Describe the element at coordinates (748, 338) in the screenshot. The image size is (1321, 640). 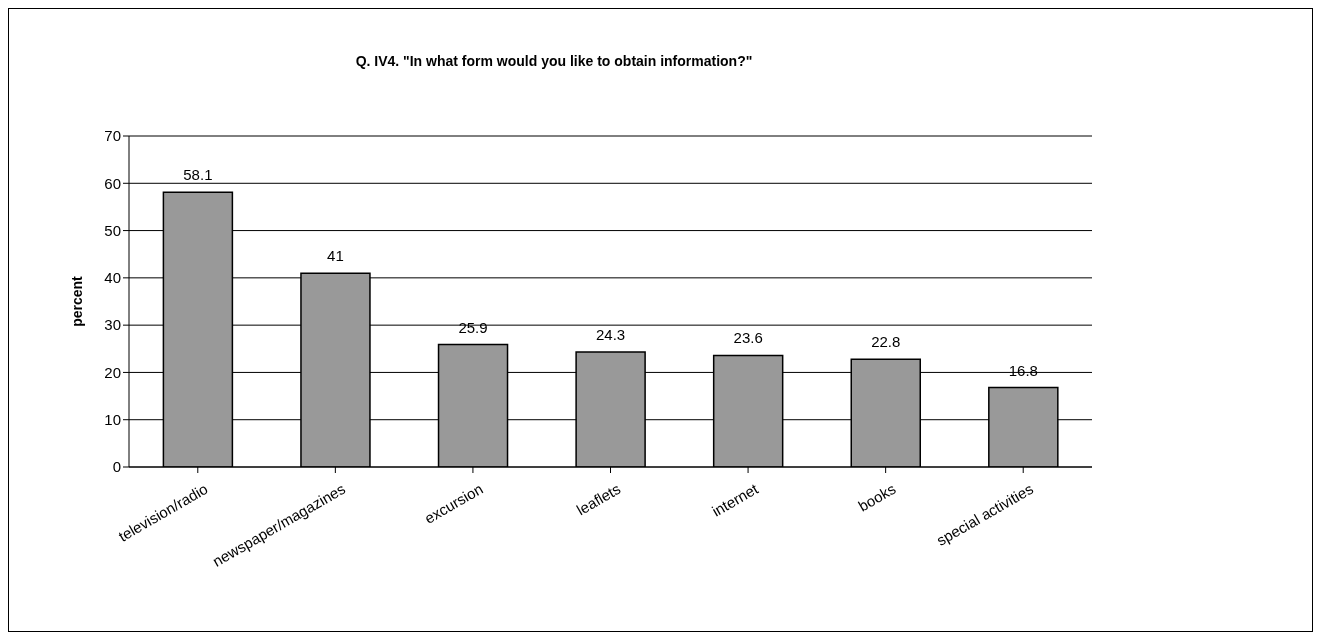
I see `data-label: 23.6` at that location.